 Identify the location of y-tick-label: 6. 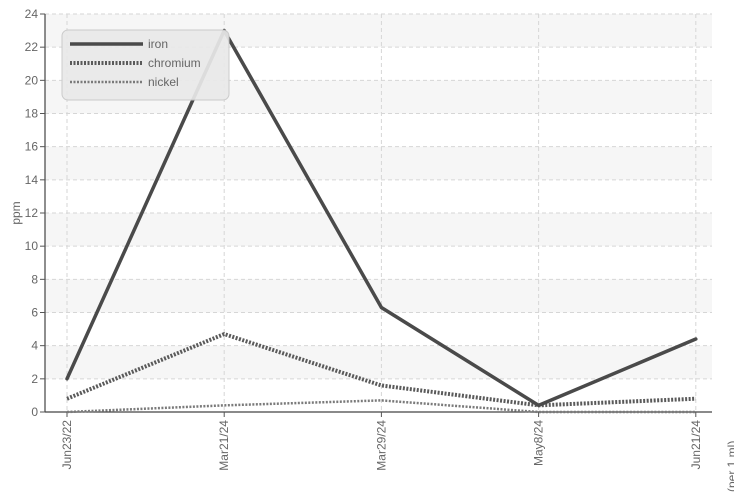
(34, 313).